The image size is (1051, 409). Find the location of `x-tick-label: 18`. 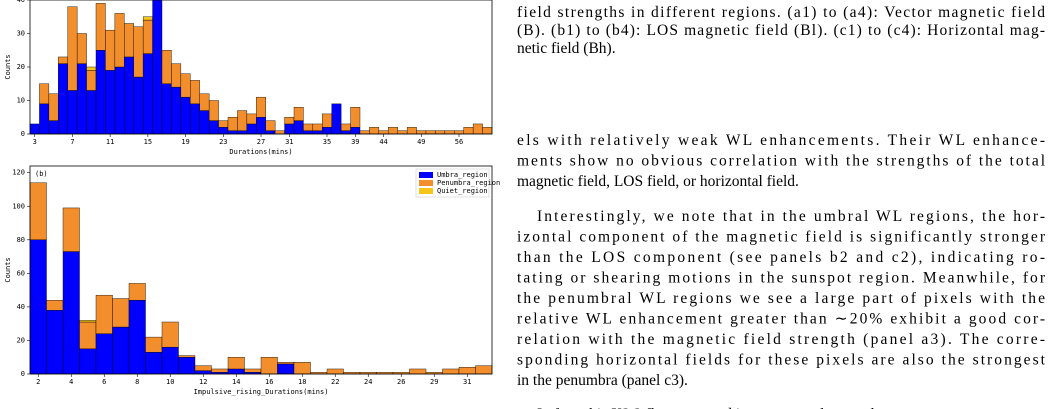

x-tick-label: 18 is located at coordinates (302, 382).